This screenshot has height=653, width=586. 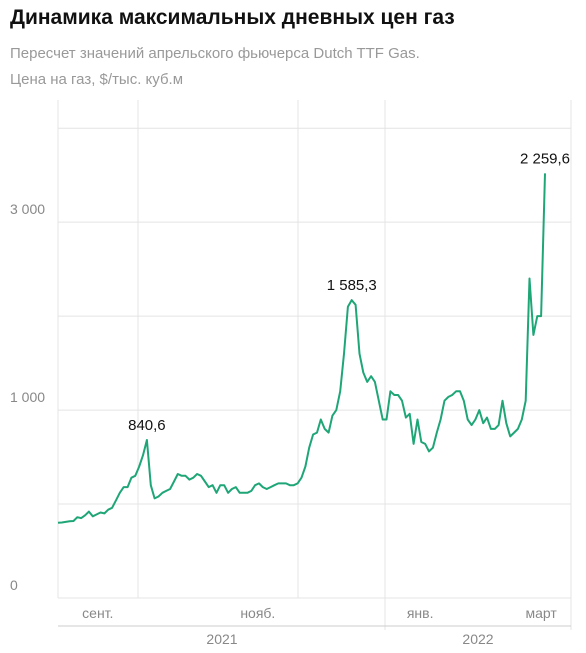 What do you see at coordinates (147, 425) in the screenshot?
I see `value-label: 840,6` at bounding box center [147, 425].